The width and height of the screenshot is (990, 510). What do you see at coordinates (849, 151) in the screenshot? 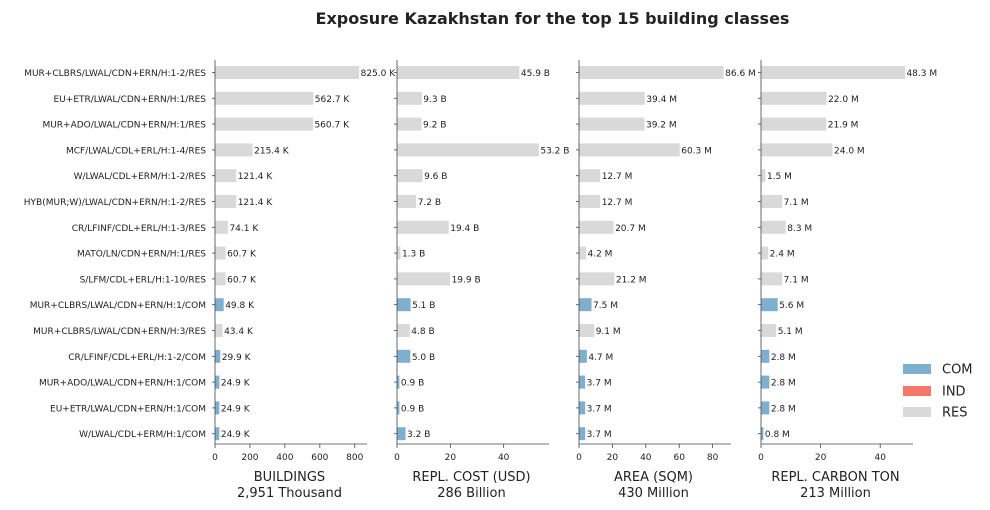
I see `data-label: 24.0 M` at bounding box center [849, 151].